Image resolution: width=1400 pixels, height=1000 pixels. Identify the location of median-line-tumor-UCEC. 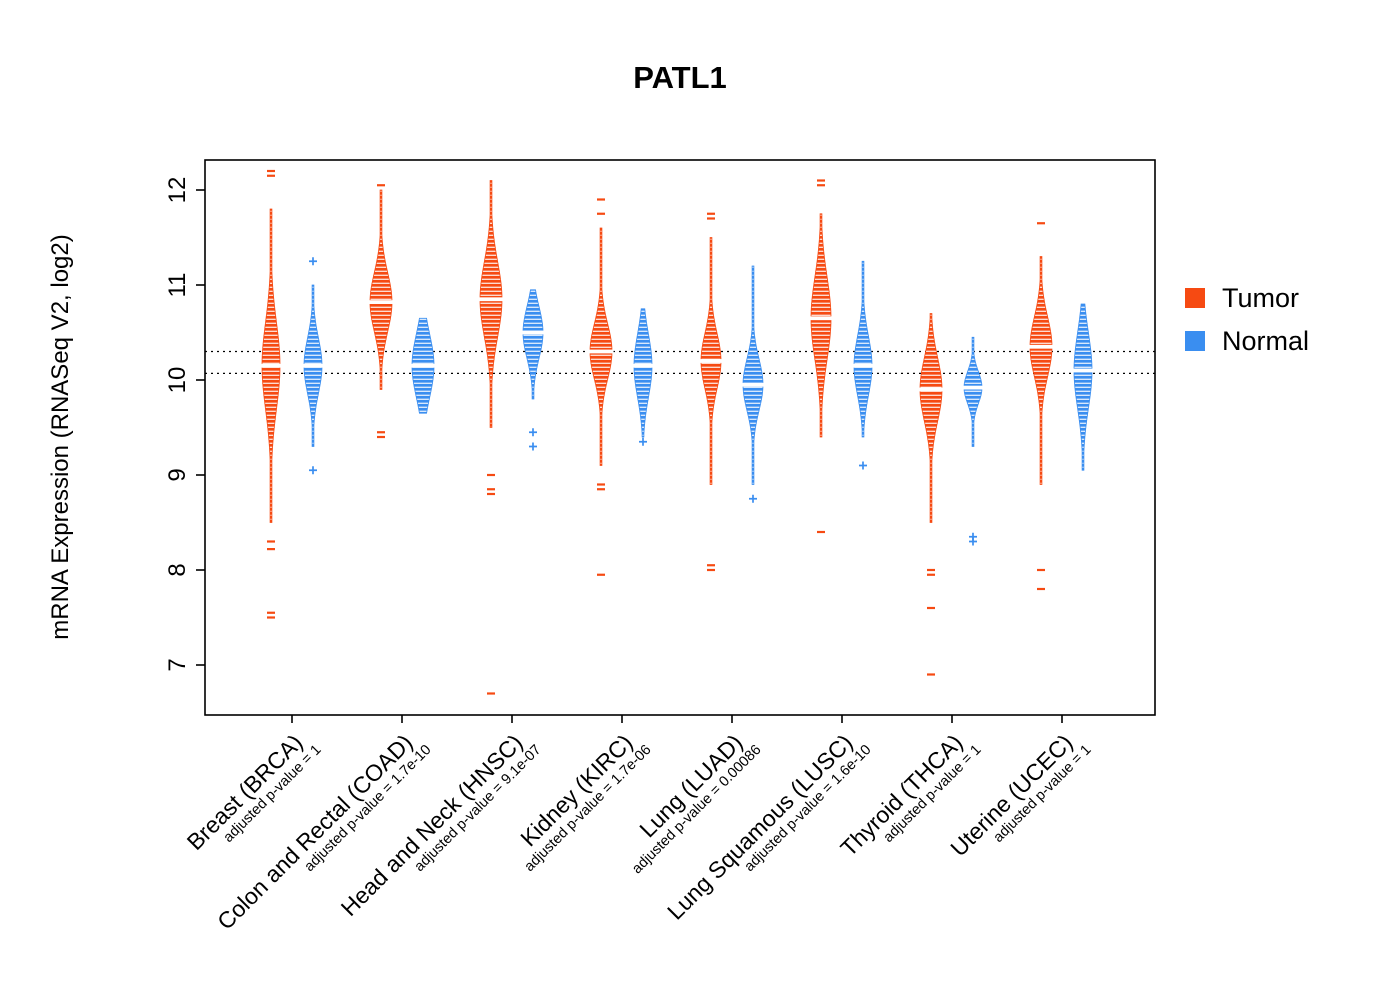
(1041, 346).